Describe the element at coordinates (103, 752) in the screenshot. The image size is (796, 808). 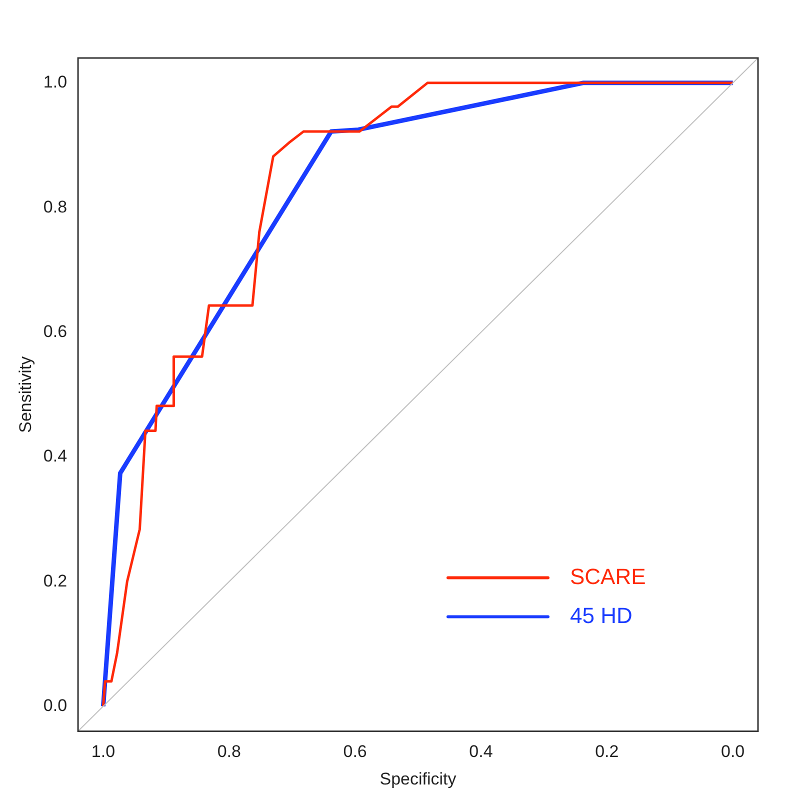
I see `x-tick-label: 1.0` at that location.